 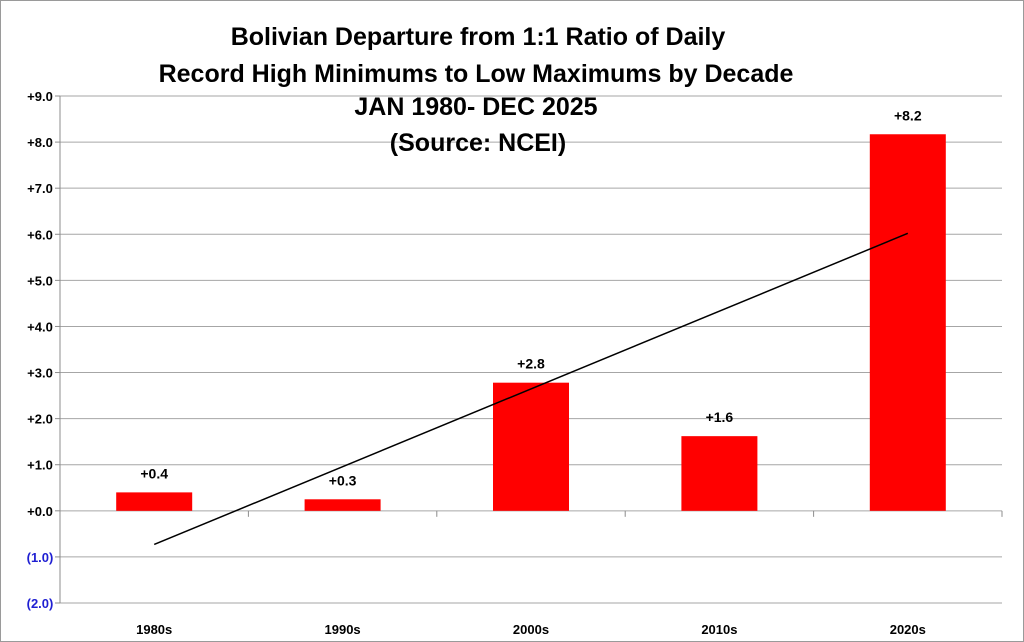 What do you see at coordinates (40, 557) in the screenshot?
I see `y-tick-label: (1.0)` at bounding box center [40, 557].